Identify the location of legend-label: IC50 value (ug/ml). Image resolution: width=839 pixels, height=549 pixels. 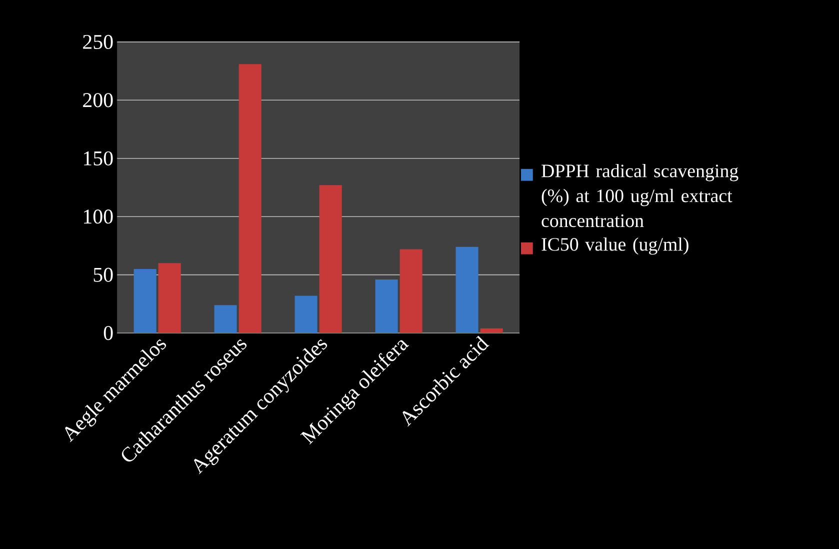
(615, 246).